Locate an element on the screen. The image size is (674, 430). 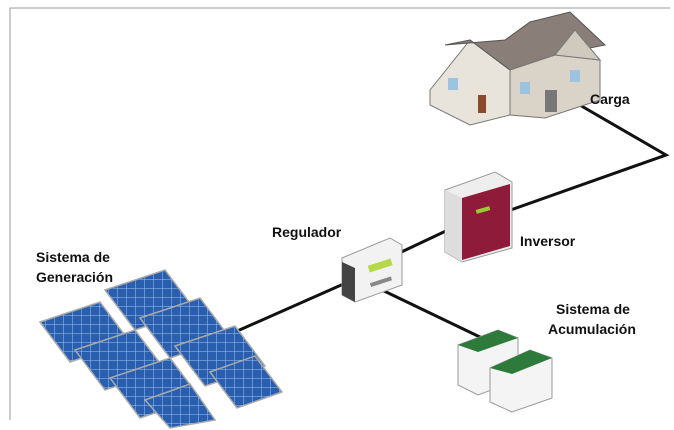
house is located at coordinates (518, 68).